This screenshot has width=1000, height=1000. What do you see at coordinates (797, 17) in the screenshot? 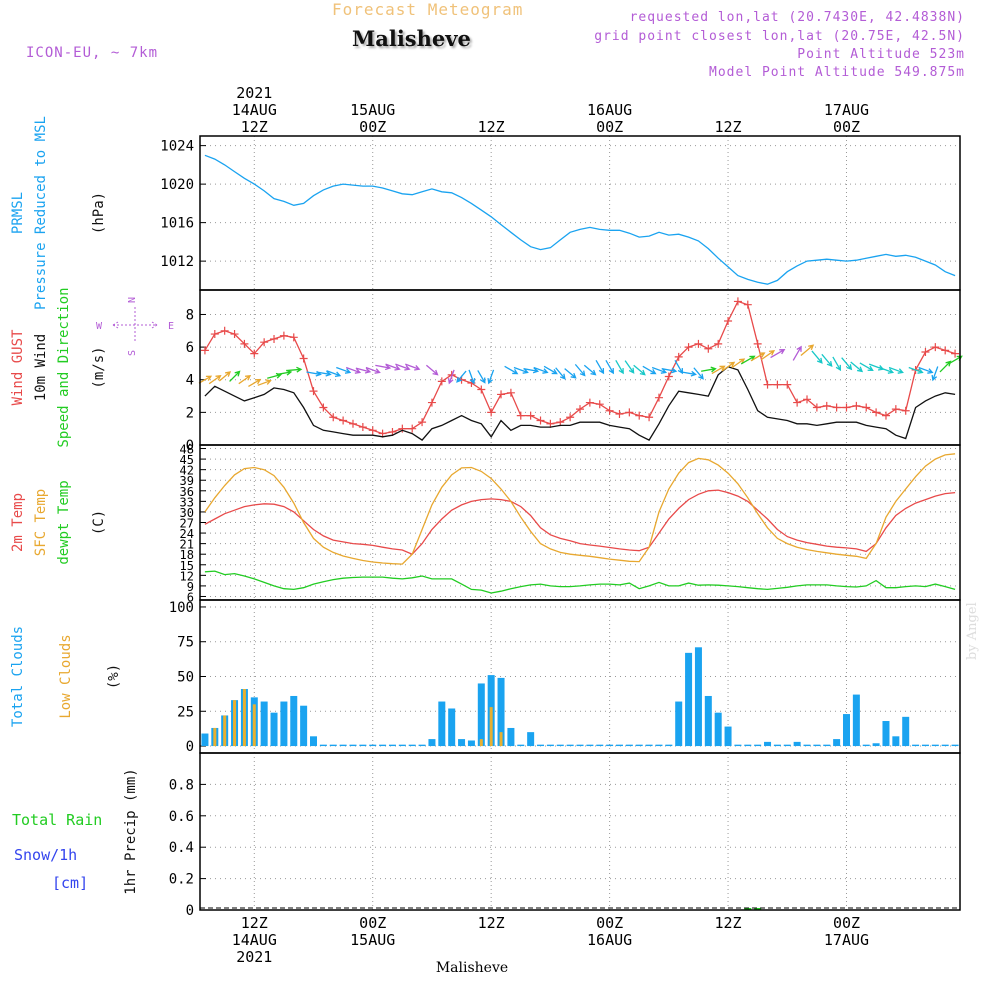
I see `requested-coords: requested lon,lat (20.7430E, 42.4838N)` at bounding box center [797, 17].